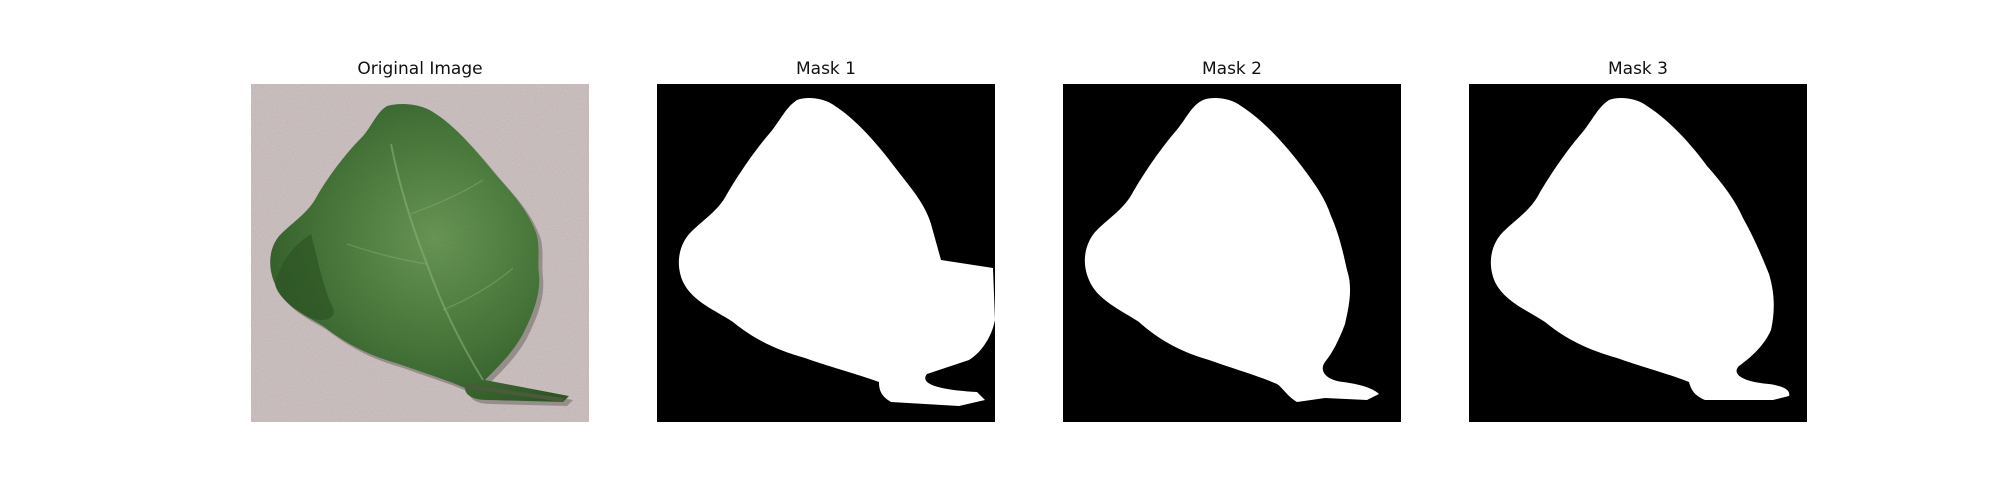  I want to click on panel-title: Mask 2, so click(1231, 69).